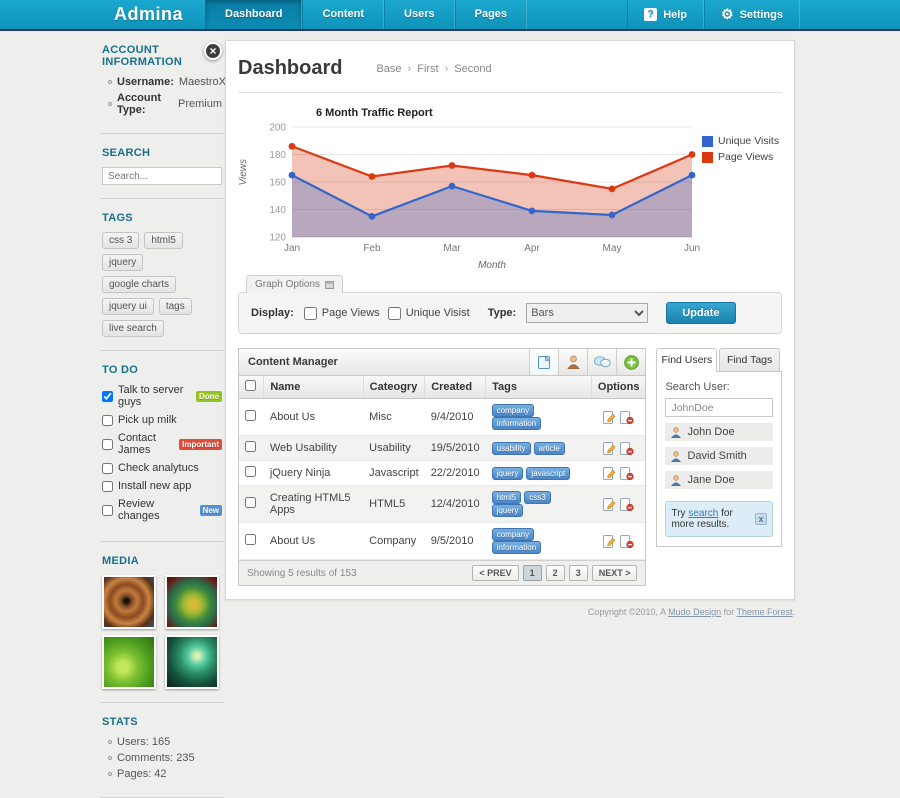  I want to click on todo-item-review-changes: Review changes New, so click(162, 510).